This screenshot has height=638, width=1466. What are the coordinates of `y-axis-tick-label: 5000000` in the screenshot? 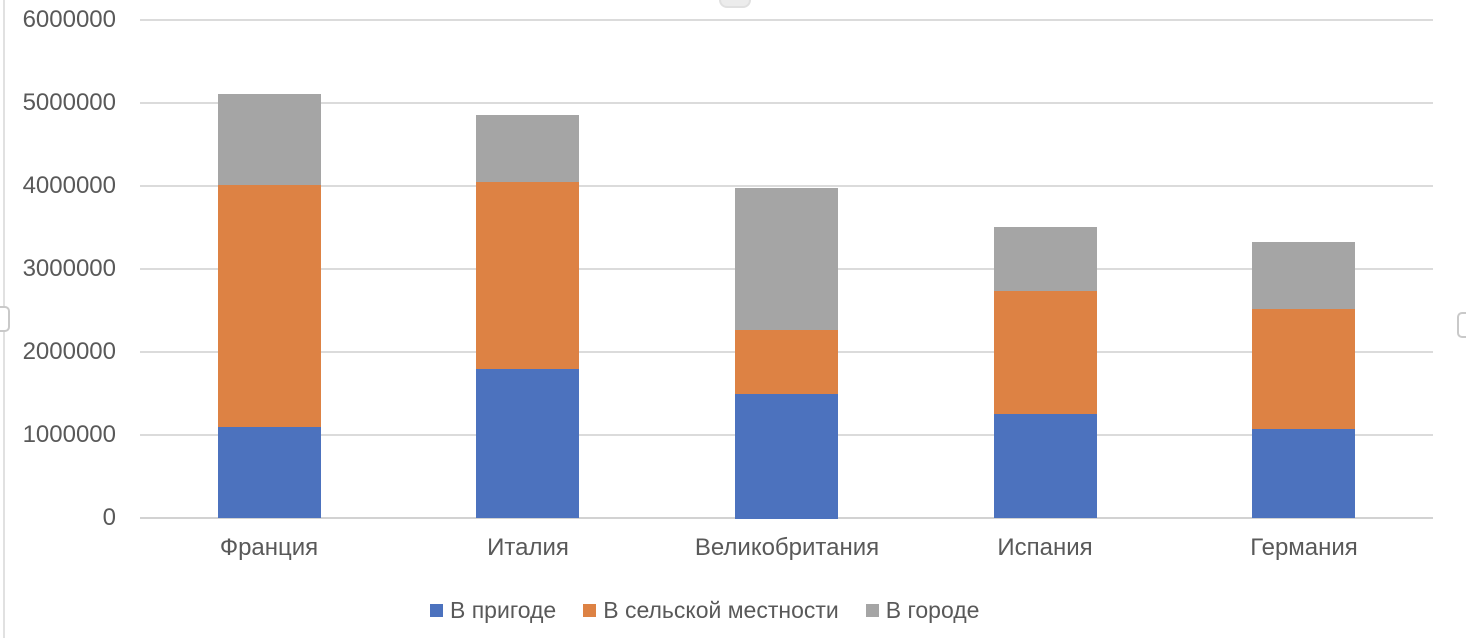 It's located at (69, 102).